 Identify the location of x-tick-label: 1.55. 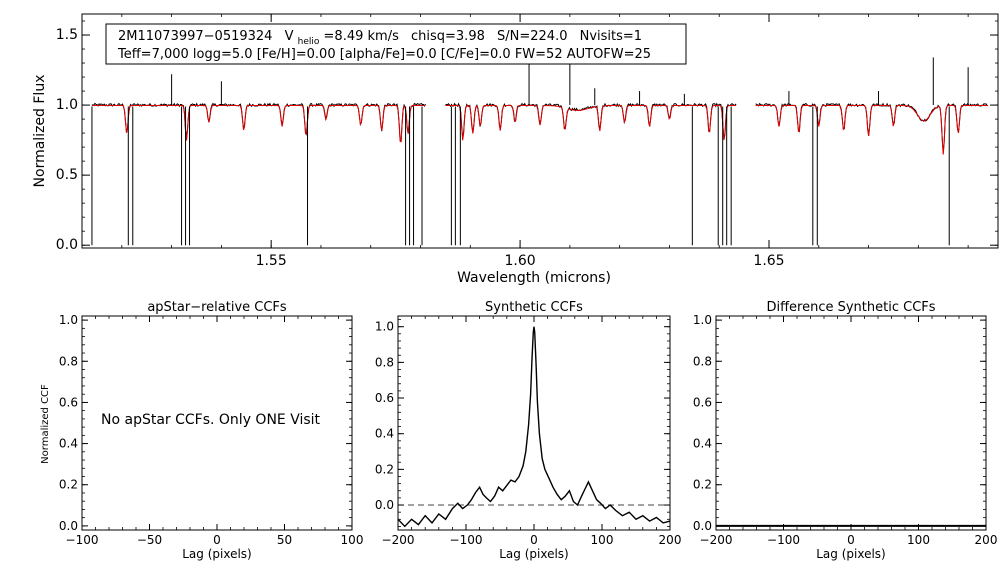
(271, 261).